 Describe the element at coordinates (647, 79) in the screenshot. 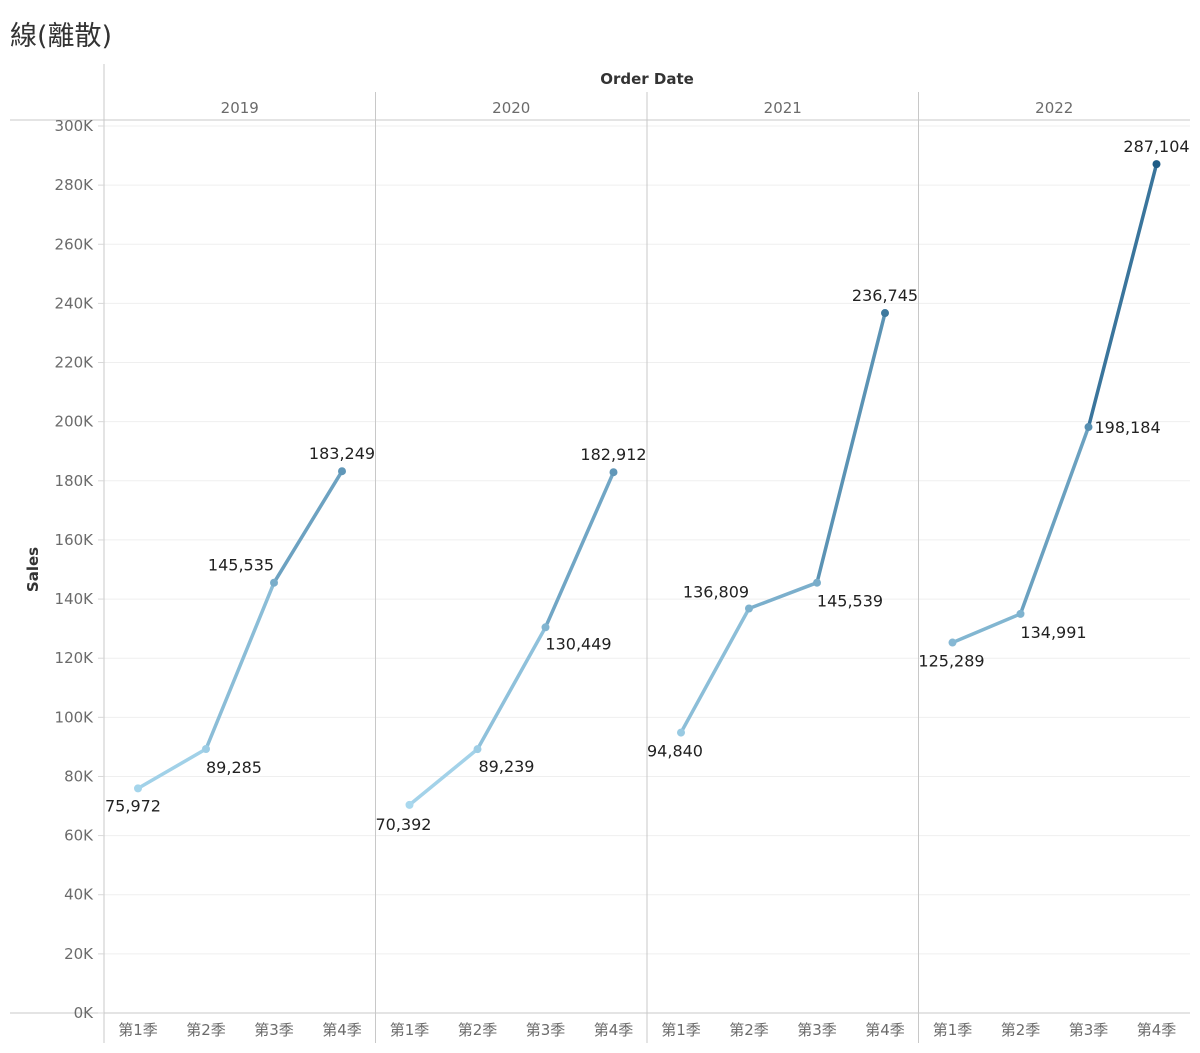

I see `column-header-order-date: Order Date` at that location.